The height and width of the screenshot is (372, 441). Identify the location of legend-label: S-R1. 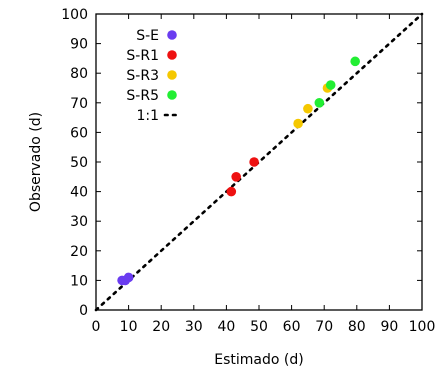
(142, 56).